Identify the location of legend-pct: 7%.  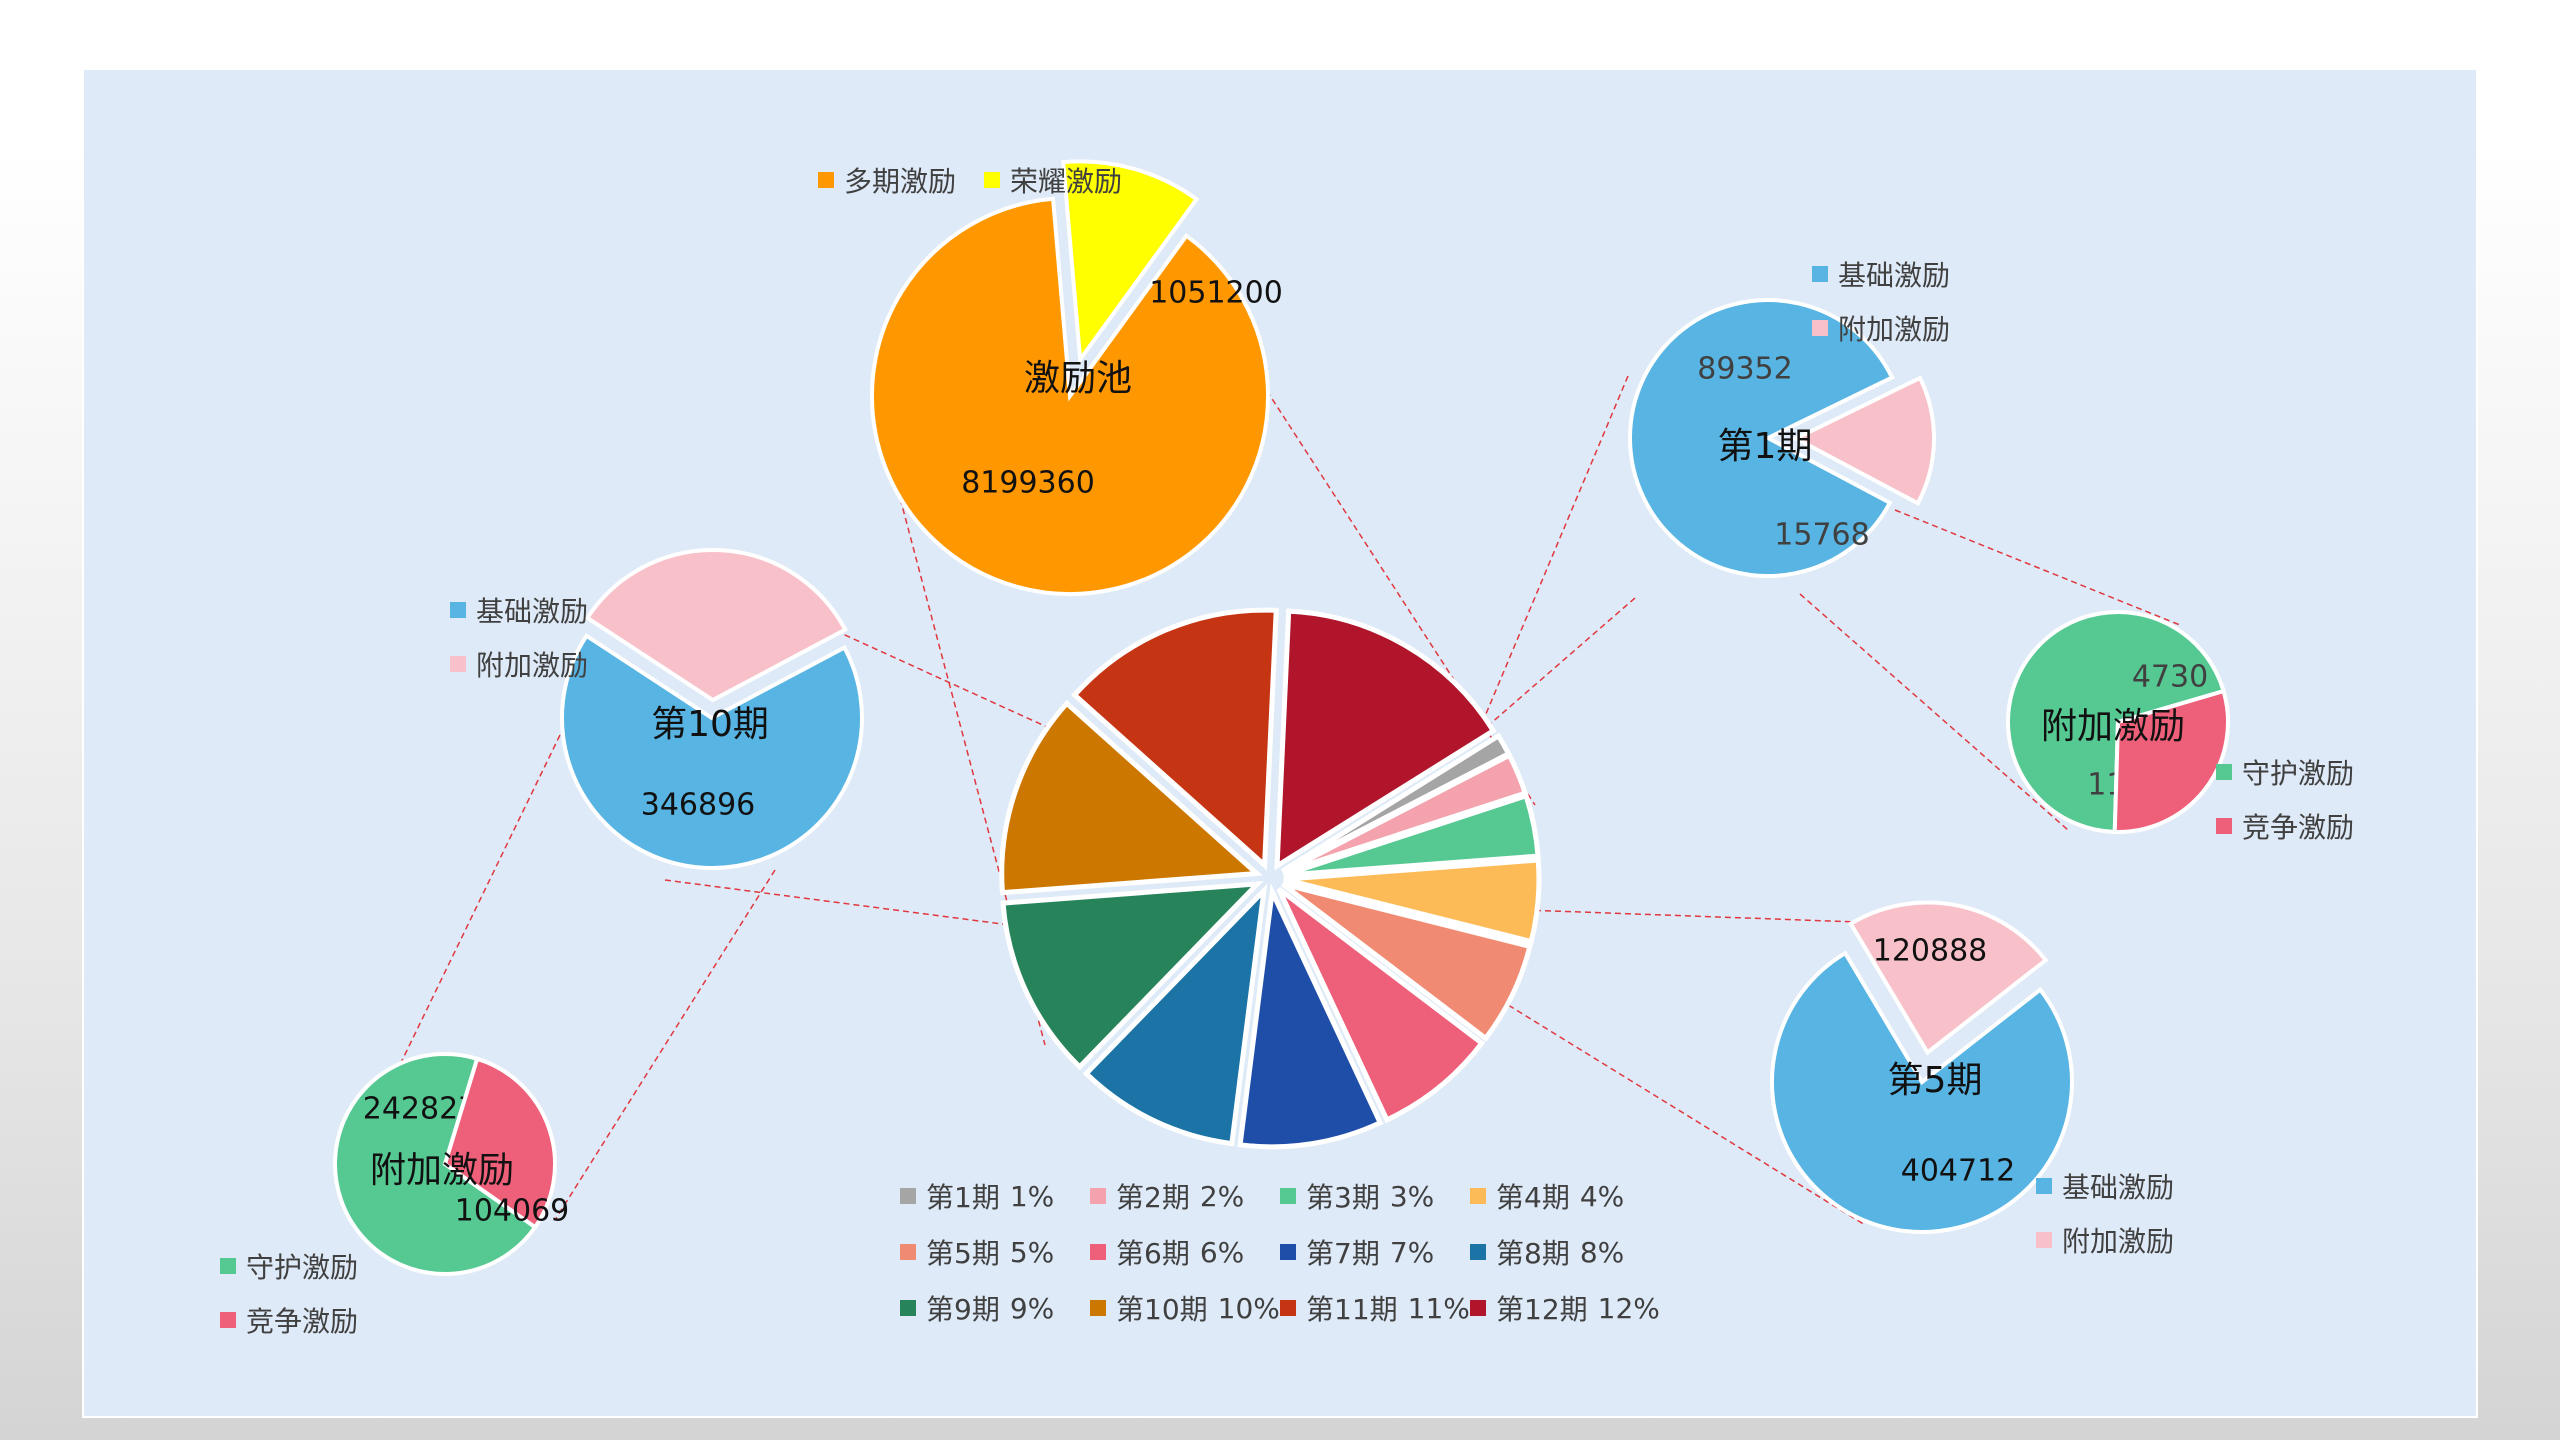
(1412, 1252).